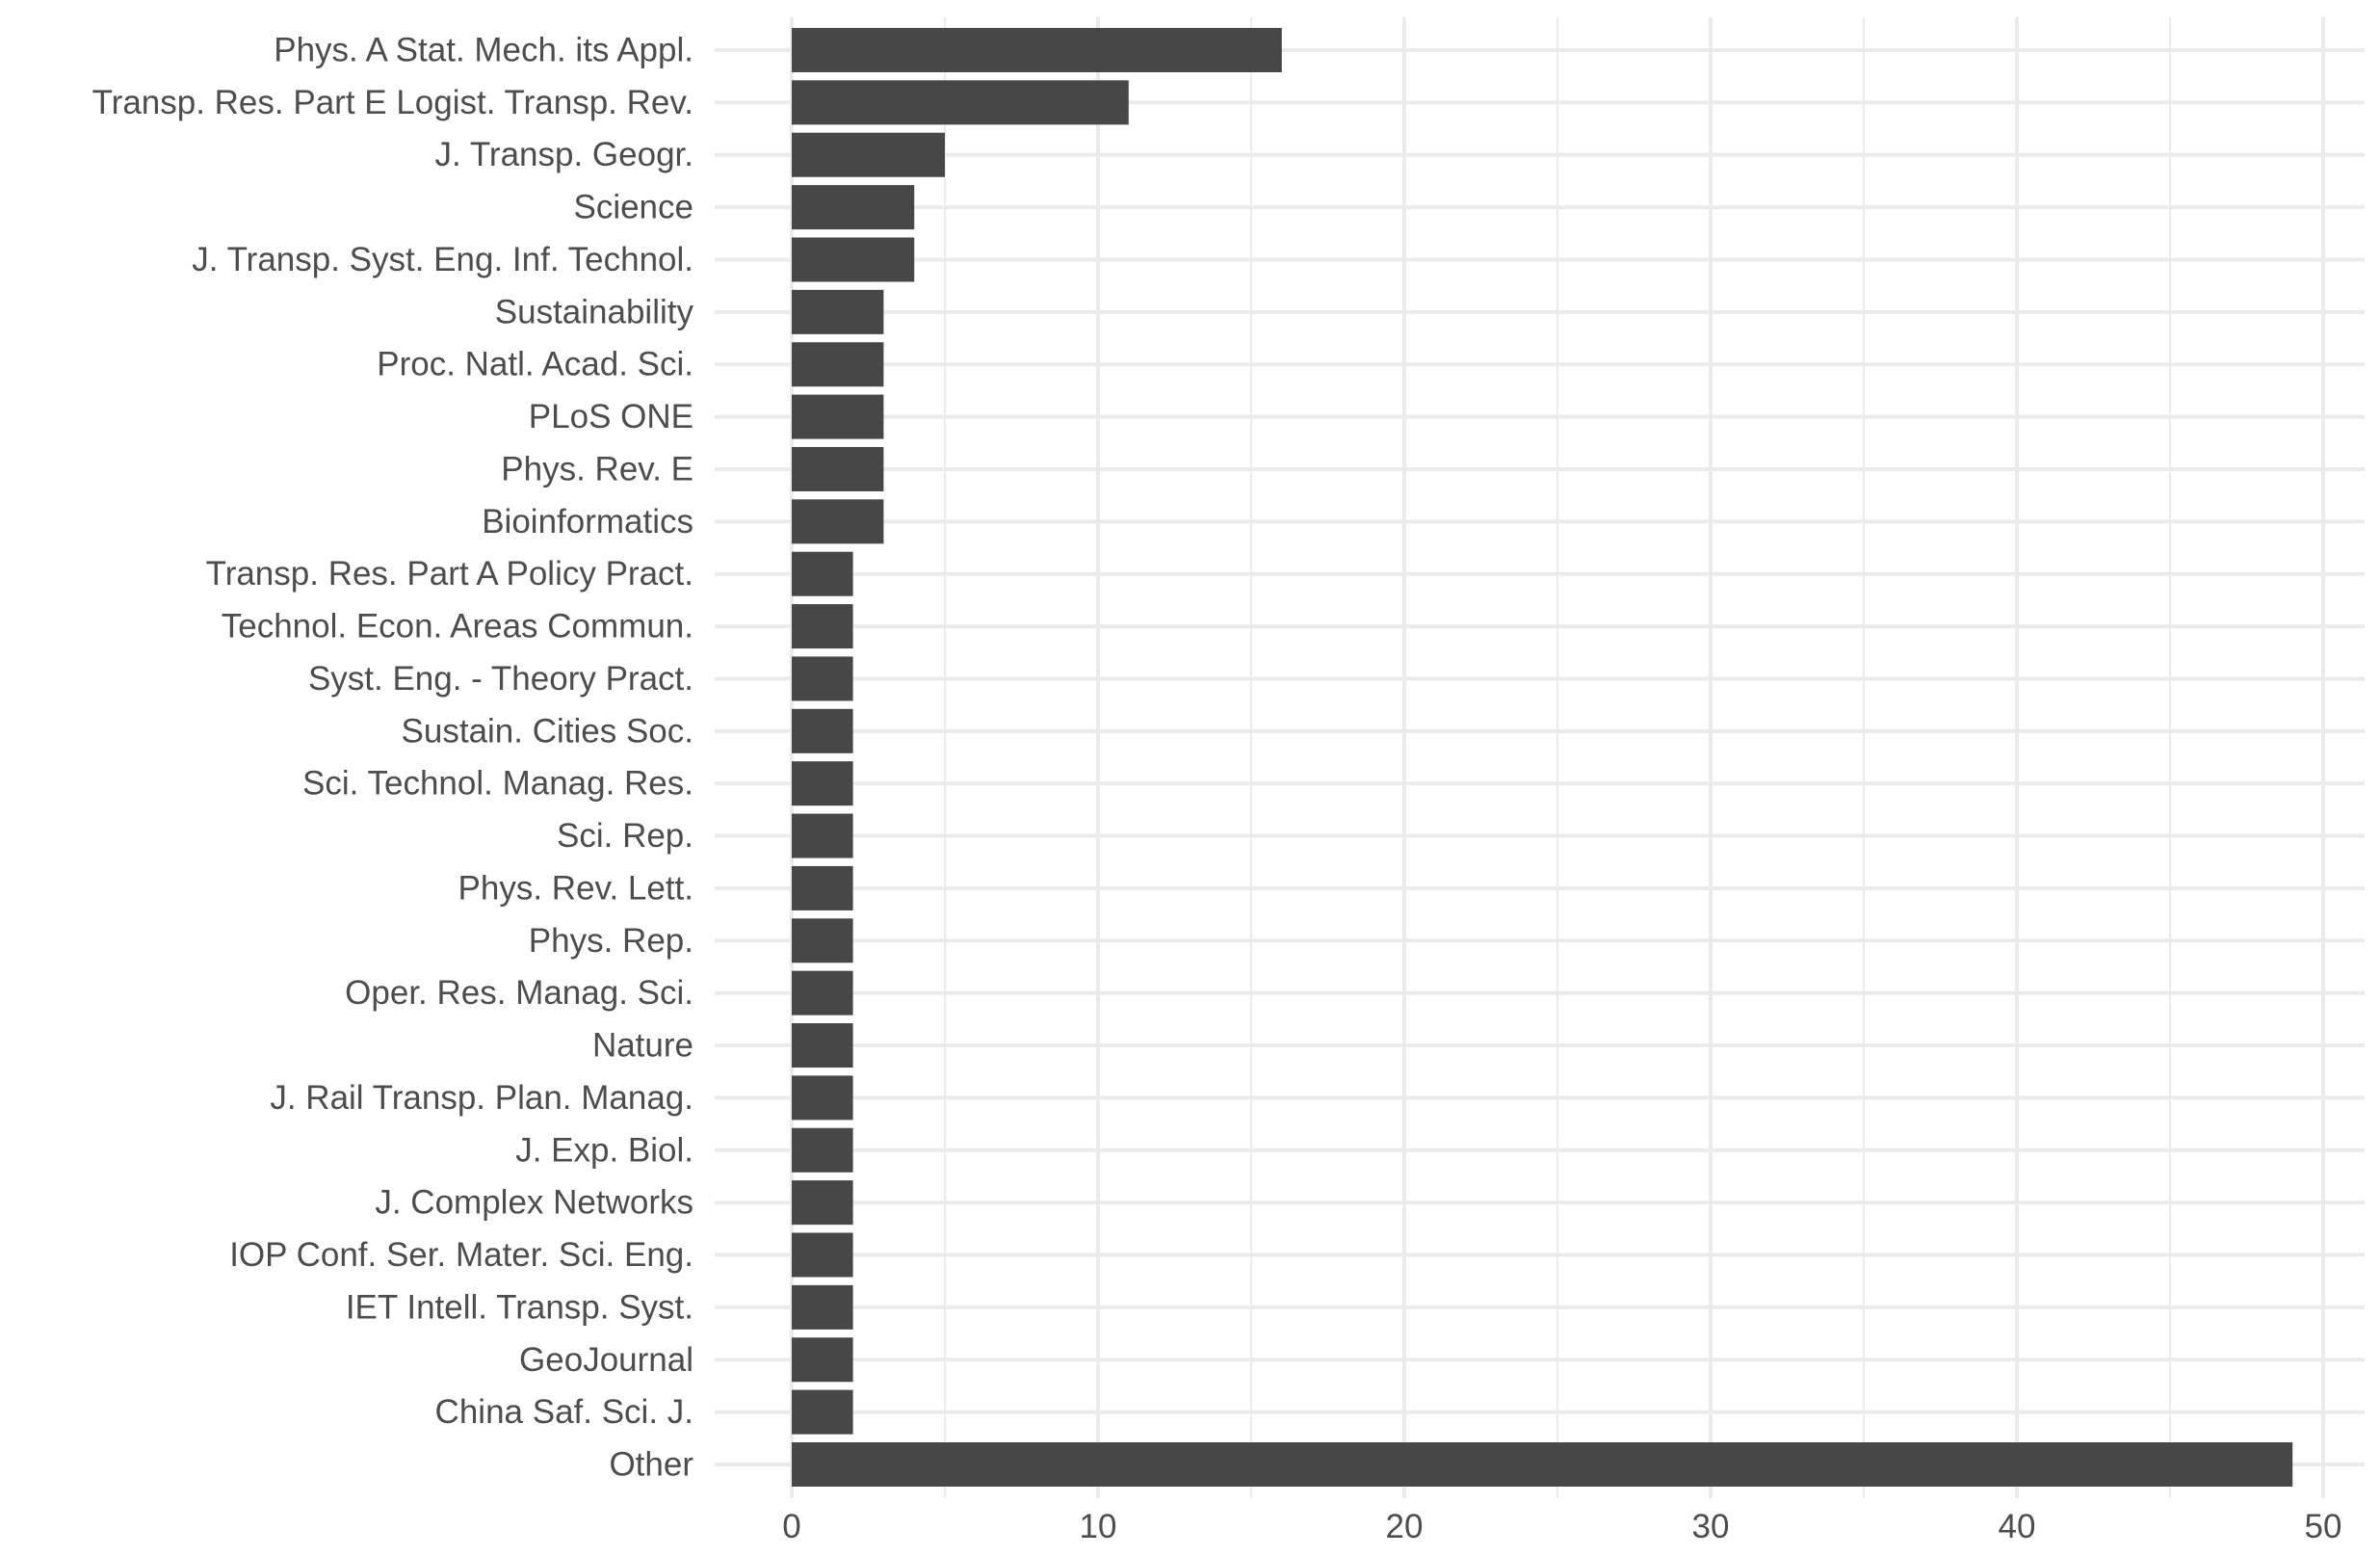 The image size is (2380, 1556). Describe the element at coordinates (548, 731) in the screenshot. I see `y-tick-label-13: Sustain. Cities Soc.` at that location.